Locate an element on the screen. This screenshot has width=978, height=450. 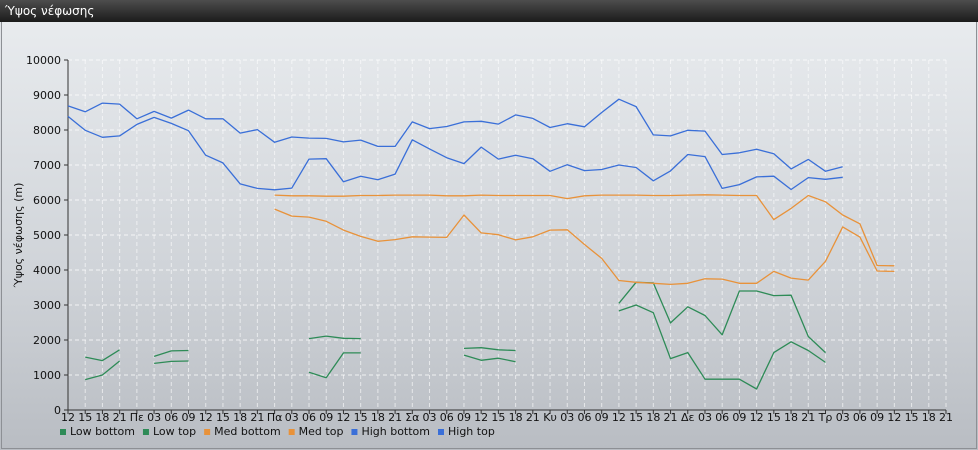
legend-label: High top is located at coordinates (471, 431).